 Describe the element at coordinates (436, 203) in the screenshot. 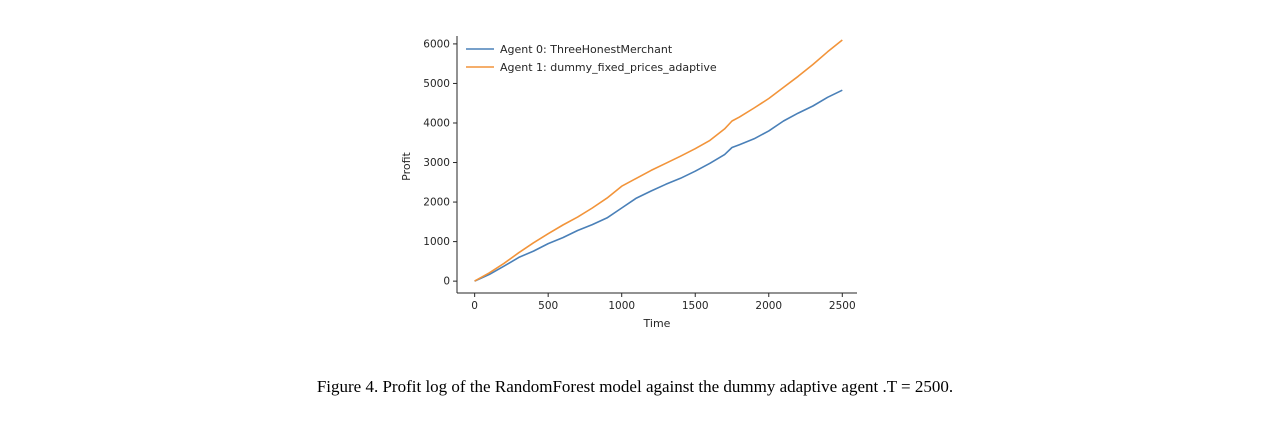

I see `y-tick-label: 2000` at that location.